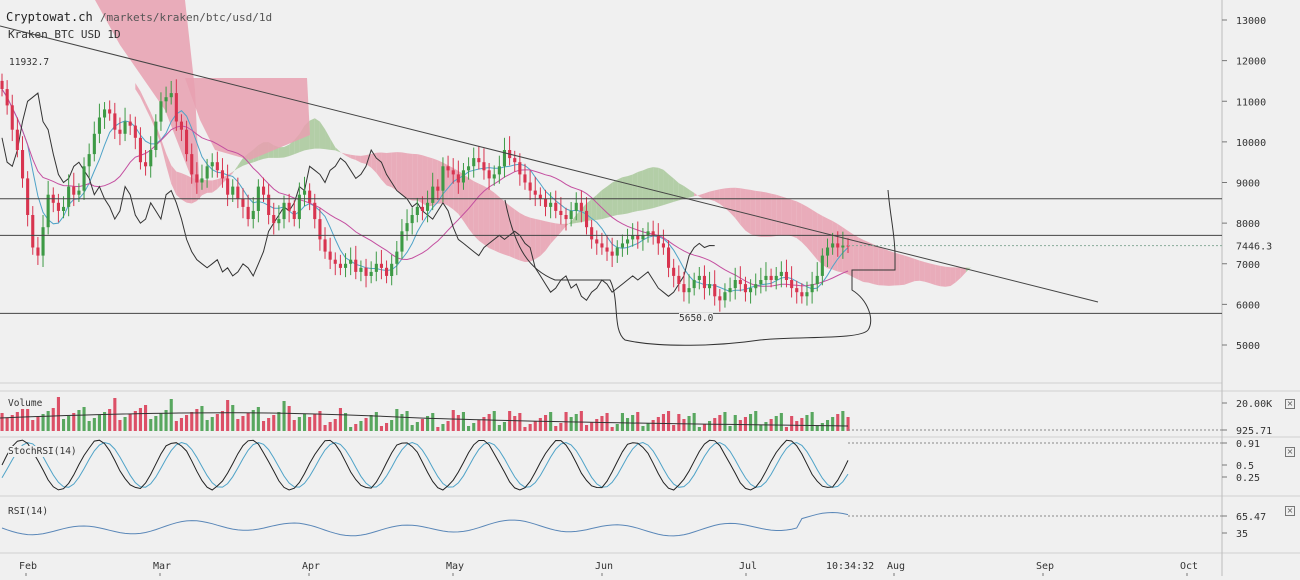 The width and height of the screenshot is (1300, 580). I want to click on price-tick-label: 11000, so click(1251, 102).